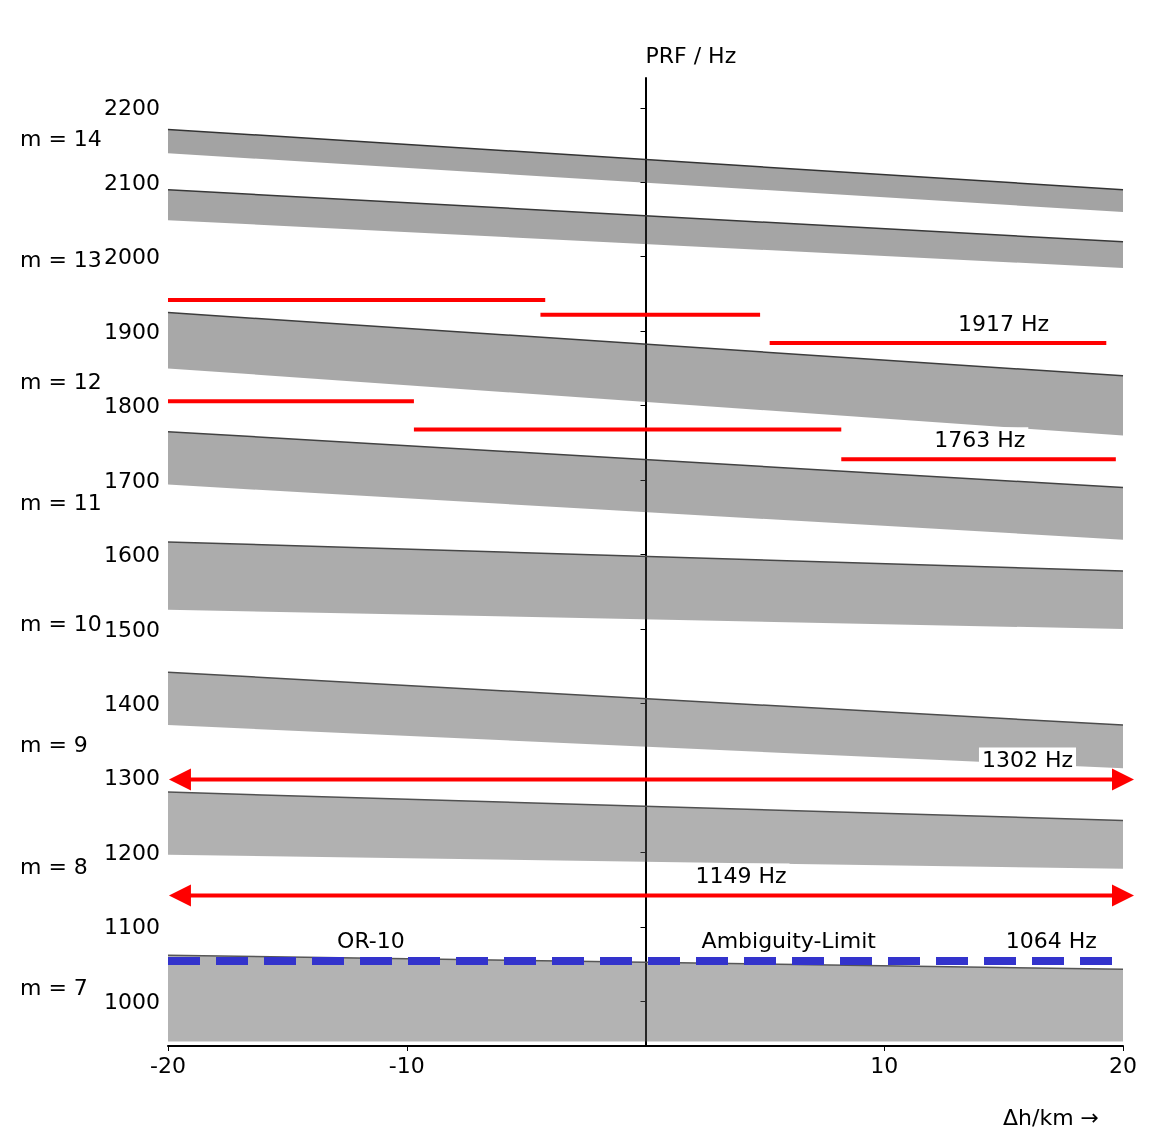  What do you see at coordinates (61, 624) in the screenshot?
I see `text: m = 10` at bounding box center [61, 624].